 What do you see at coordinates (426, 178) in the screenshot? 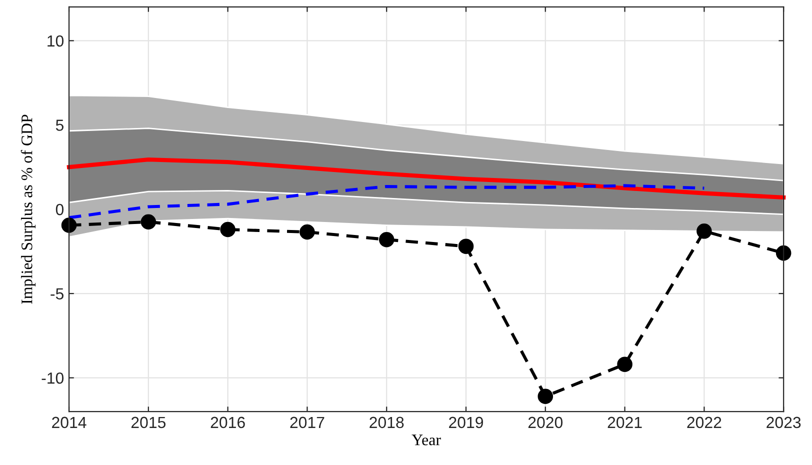
I see `line-series` at bounding box center [426, 178].